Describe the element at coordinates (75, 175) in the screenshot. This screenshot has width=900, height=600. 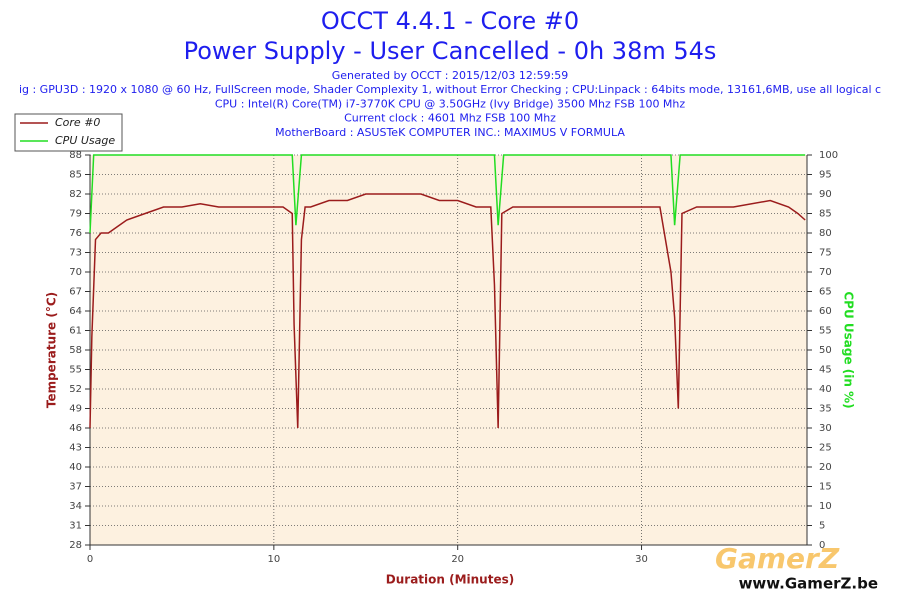
I see `y-tick-label: 85` at that location.